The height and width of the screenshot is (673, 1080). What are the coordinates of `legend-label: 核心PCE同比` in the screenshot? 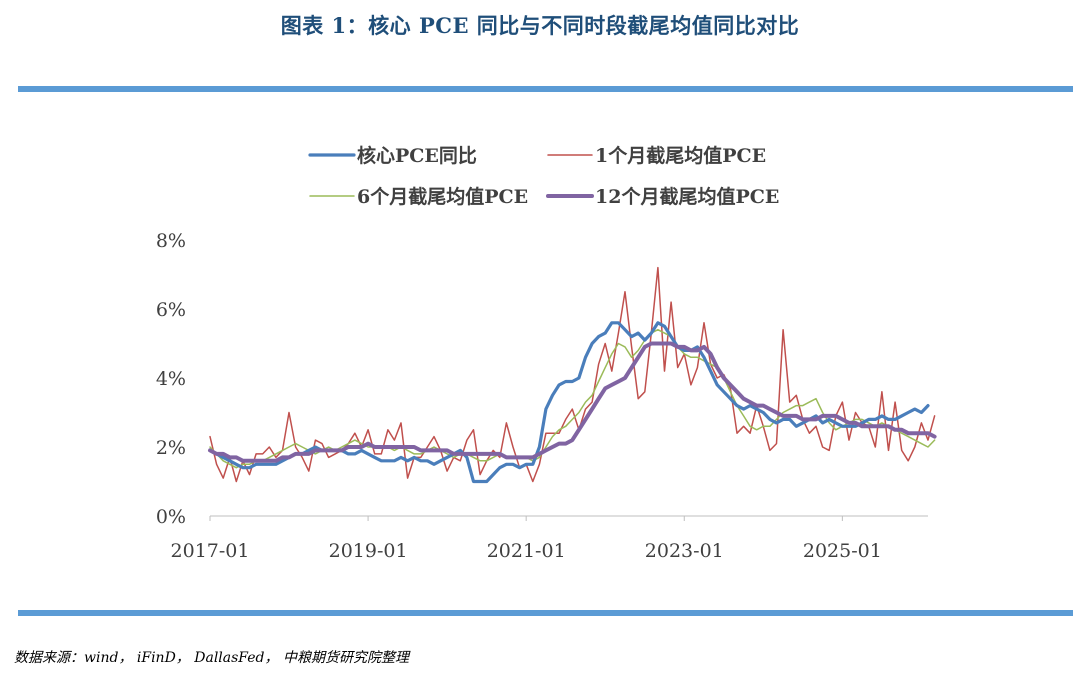 It's located at (417, 155).